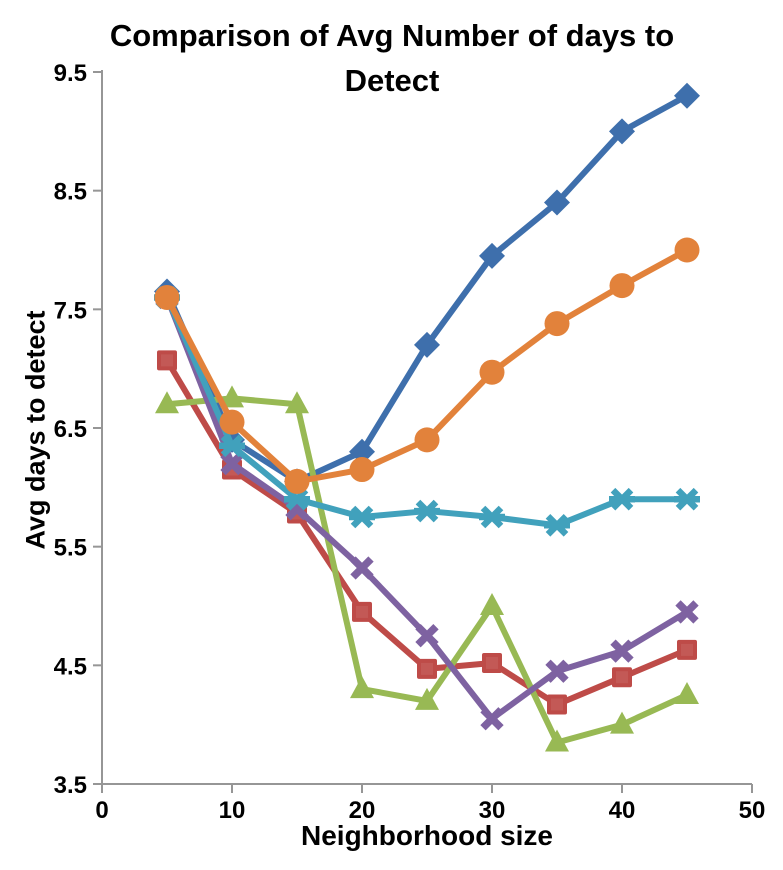 The image size is (783, 870). What do you see at coordinates (70, 310) in the screenshot?
I see `y-tick-label: 7.5` at bounding box center [70, 310].